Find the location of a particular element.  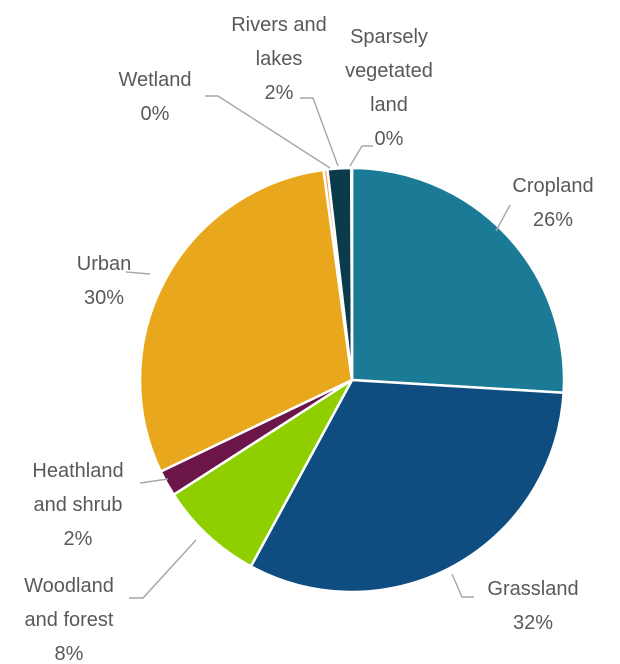

slice-name-label: Woodland is located at coordinates (69, 586).